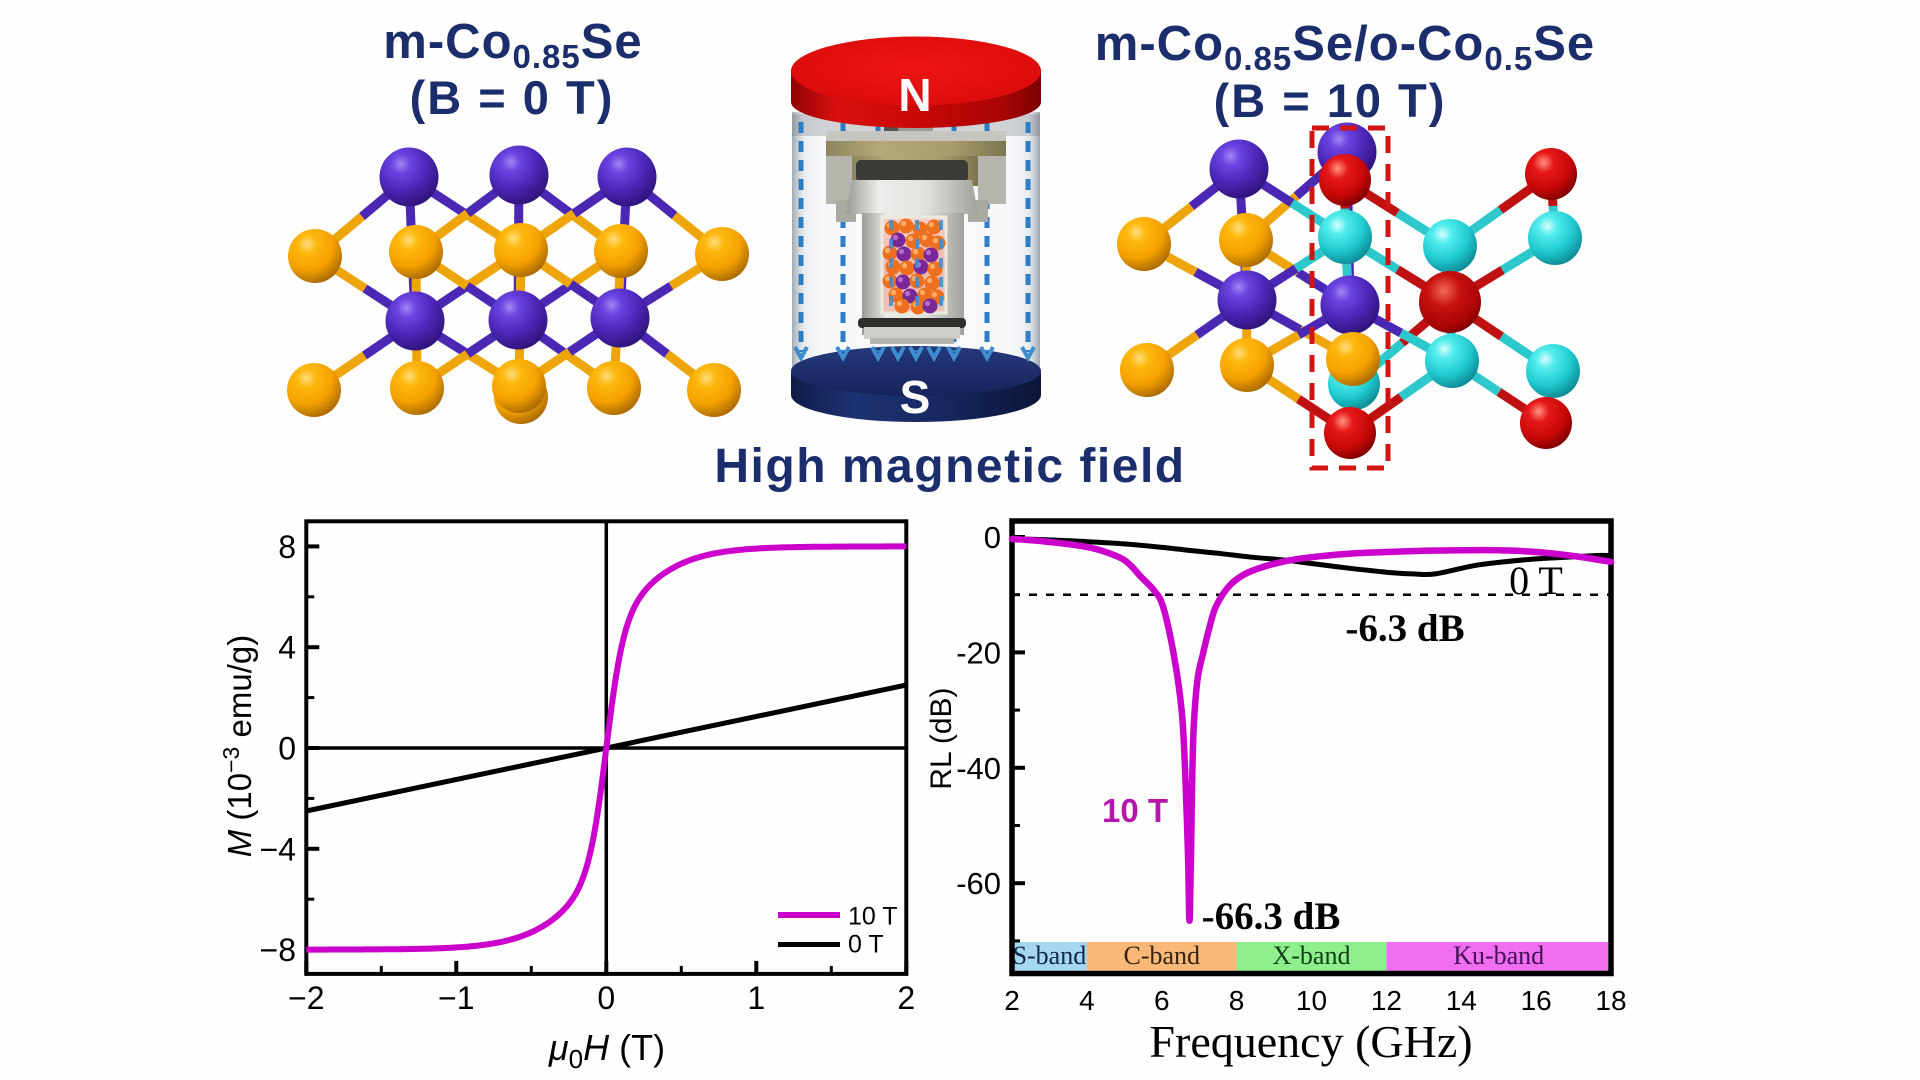 The height and width of the screenshot is (1080, 1920). What do you see at coordinates (1310, 1041) in the screenshot?
I see `svg-text: Frequency (GHz)` at bounding box center [1310, 1041].